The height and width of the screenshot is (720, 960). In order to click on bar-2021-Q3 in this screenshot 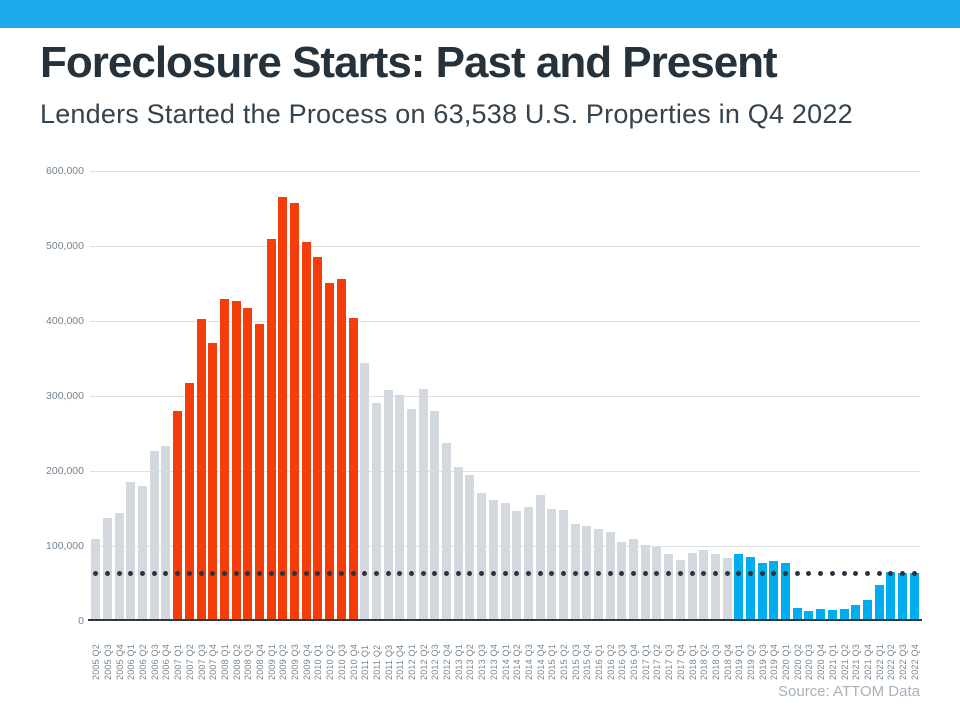, I will do `click(856, 612)`.